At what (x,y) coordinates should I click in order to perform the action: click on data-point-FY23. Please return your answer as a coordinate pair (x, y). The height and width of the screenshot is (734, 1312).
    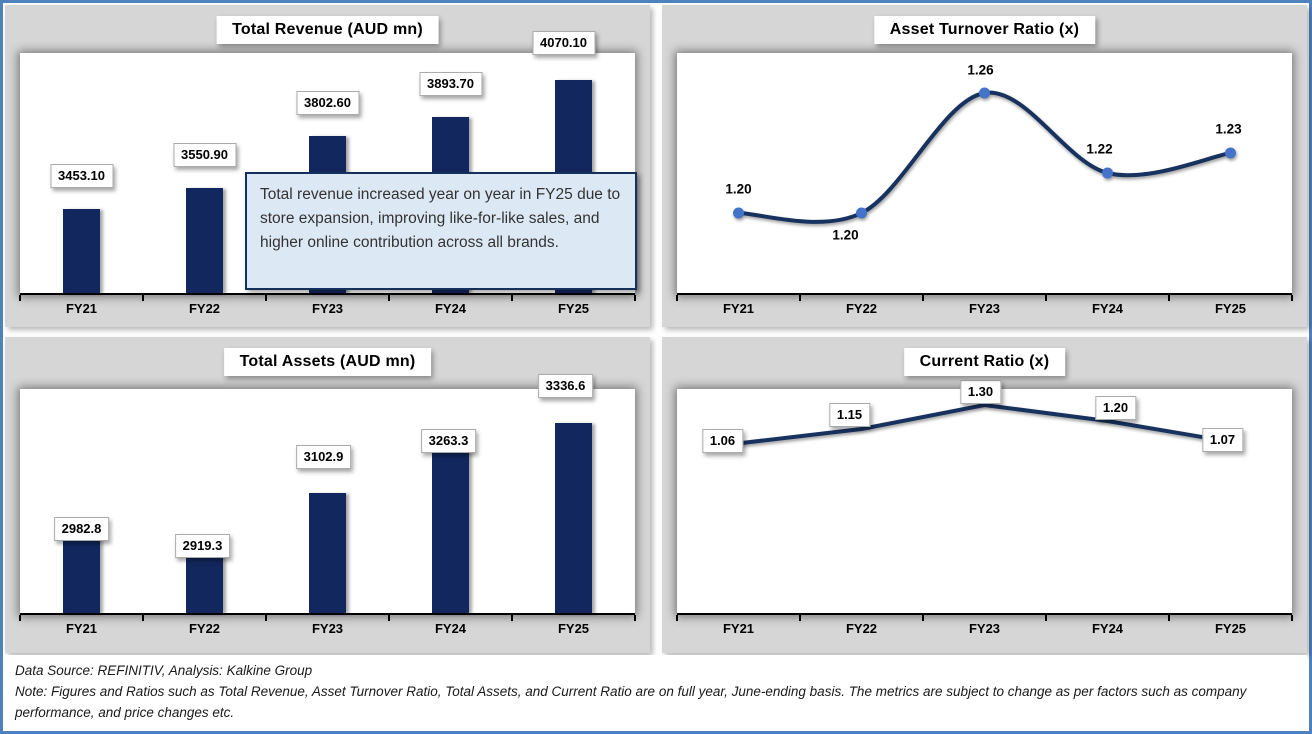
    Looking at the image, I should click on (984, 93).